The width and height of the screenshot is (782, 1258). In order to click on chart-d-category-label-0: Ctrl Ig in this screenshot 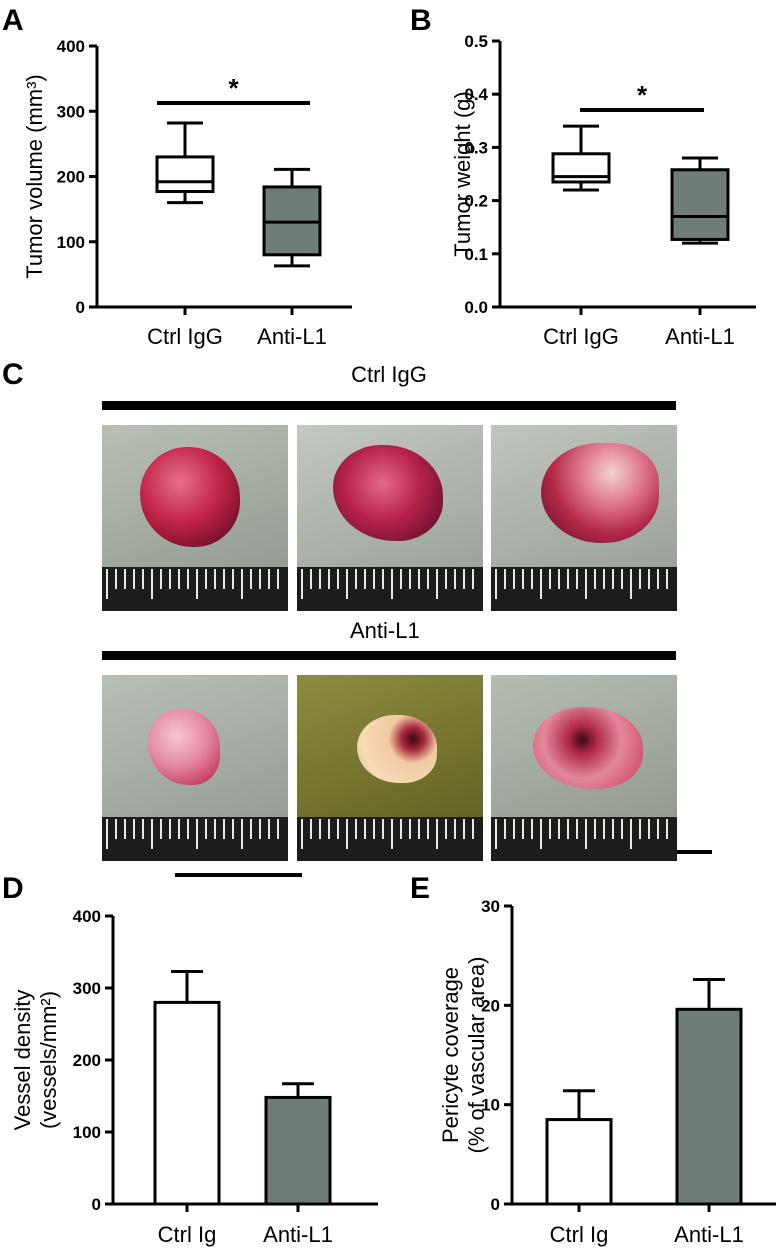, I will do `click(187, 1234)`.